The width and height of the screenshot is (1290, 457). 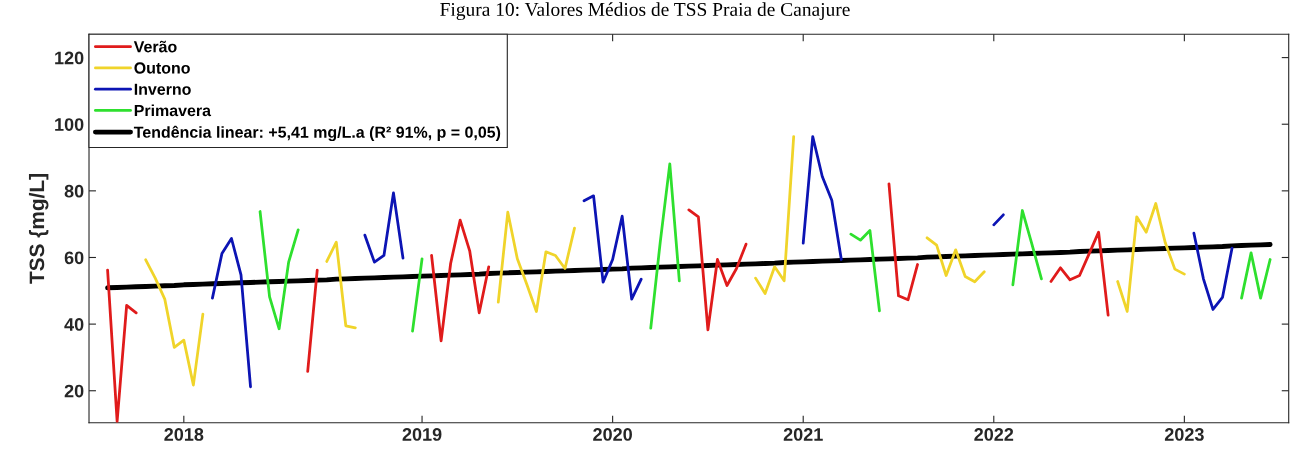 I want to click on legend-label: Inverno, so click(x=162, y=89).